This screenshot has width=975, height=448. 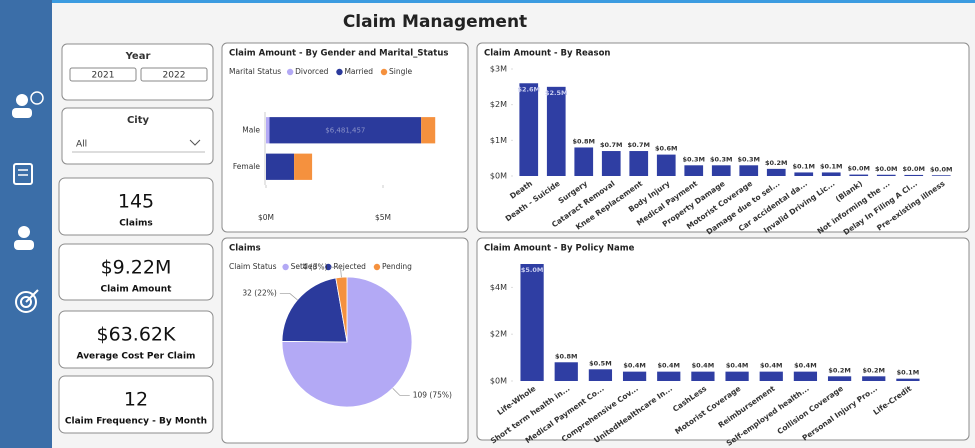 What do you see at coordinates (358, 71) in the screenshot?
I see `legend-label: Married` at bounding box center [358, 71].